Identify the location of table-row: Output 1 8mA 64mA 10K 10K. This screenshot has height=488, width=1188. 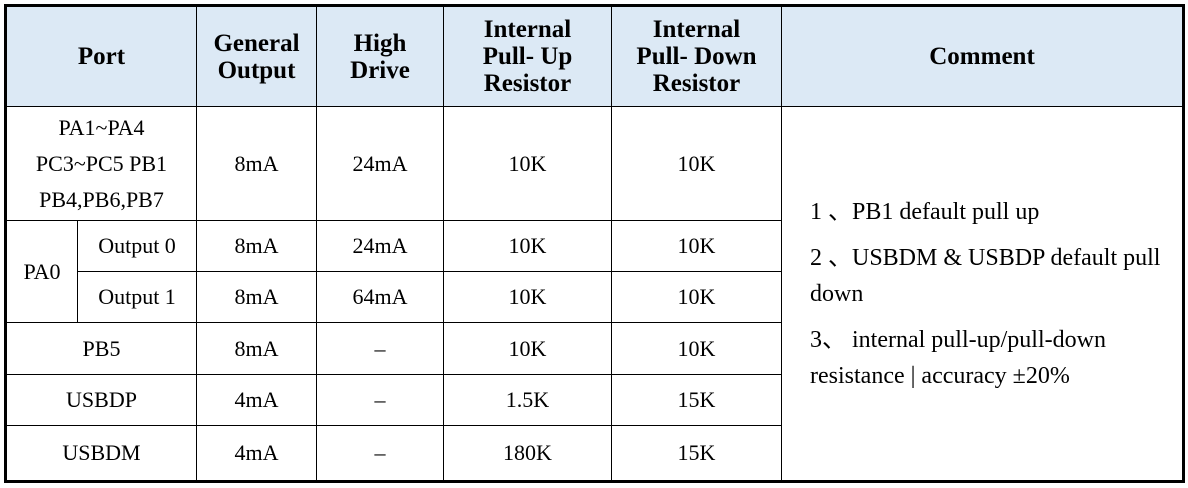
(595, 297).